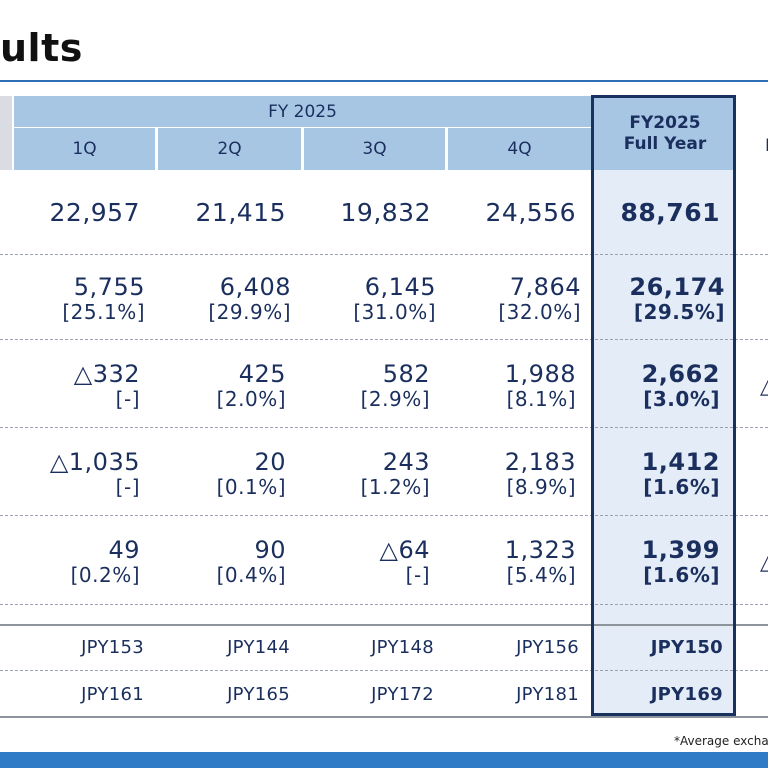 The width and height of the screenshot is (768, 768). I want to click on full-year-cell: 88,761, so click(670, 212).